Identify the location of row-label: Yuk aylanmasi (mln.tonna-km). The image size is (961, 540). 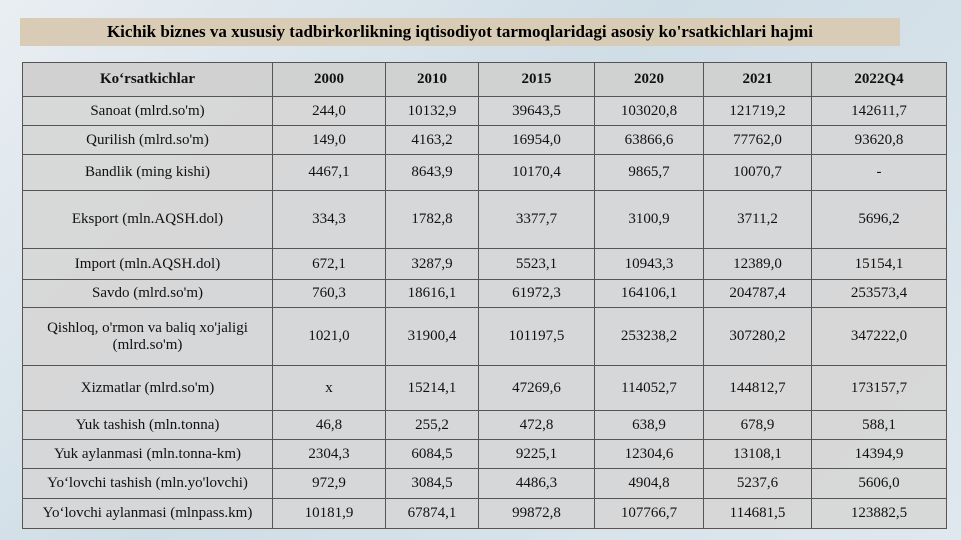
(147, 454).